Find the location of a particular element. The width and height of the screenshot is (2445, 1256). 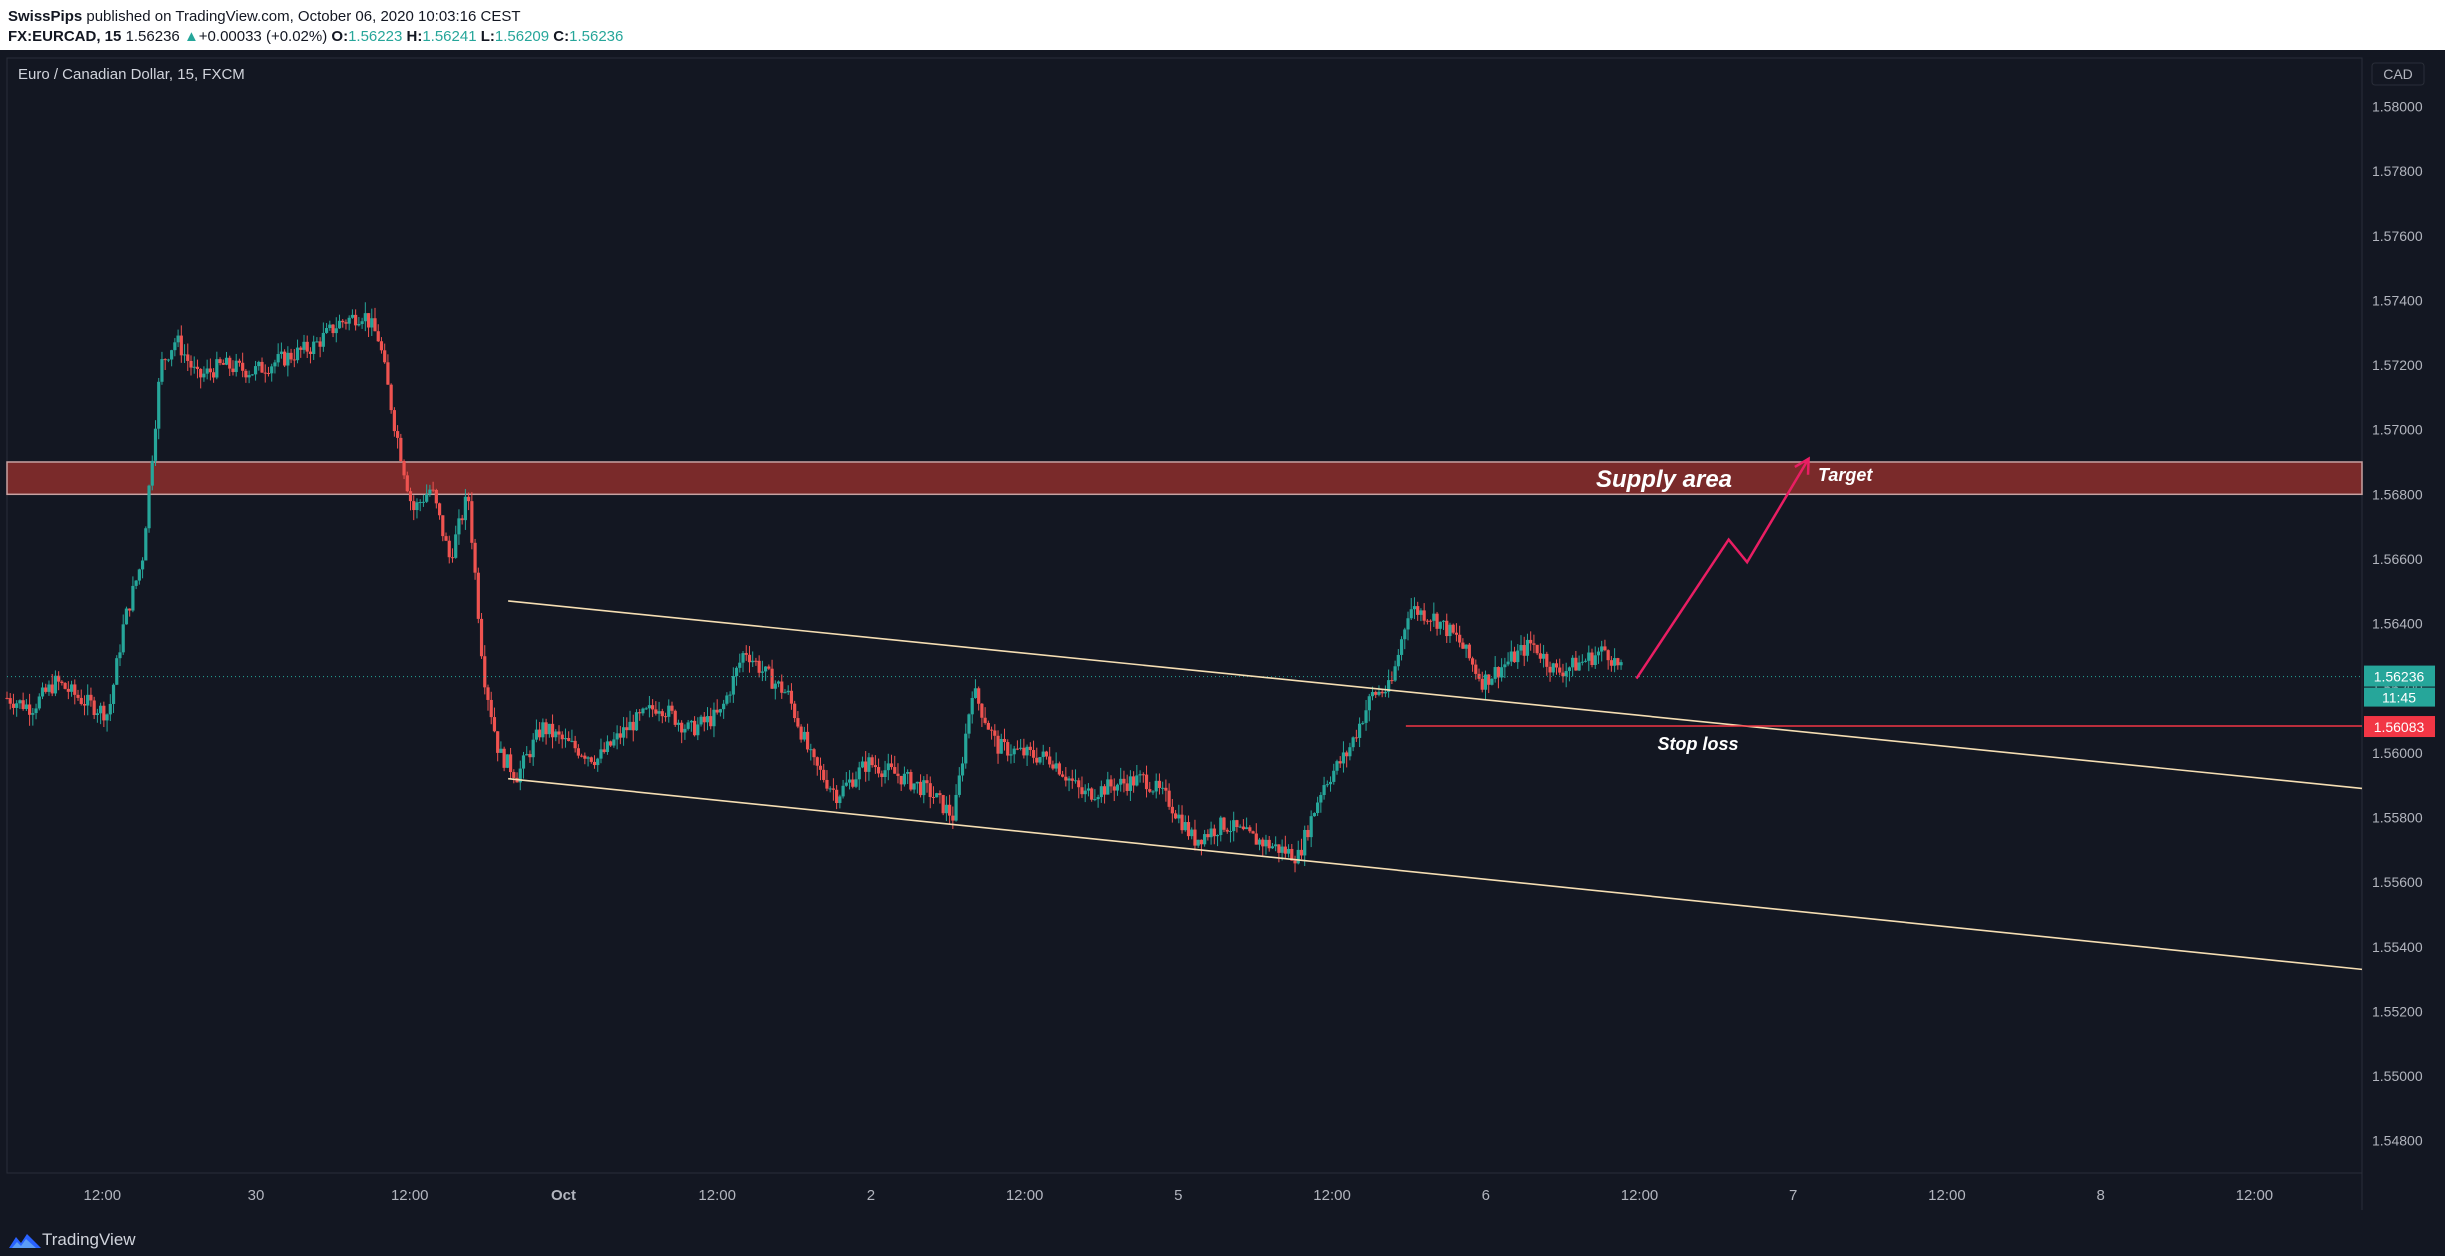

brand-name: TradingView is located at coordinates (89, 1239).